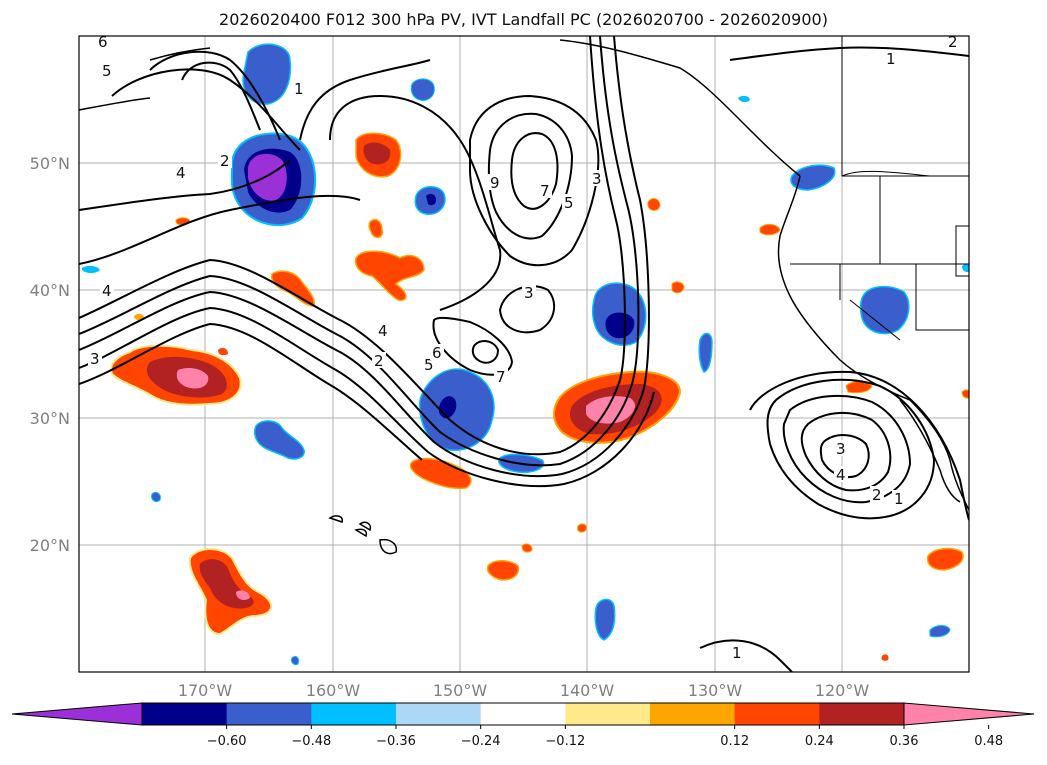  What do you see at coordinates (205, 690) in the screenshot?
I see `lon-label: 170°W` at bounding box center [205, 690].